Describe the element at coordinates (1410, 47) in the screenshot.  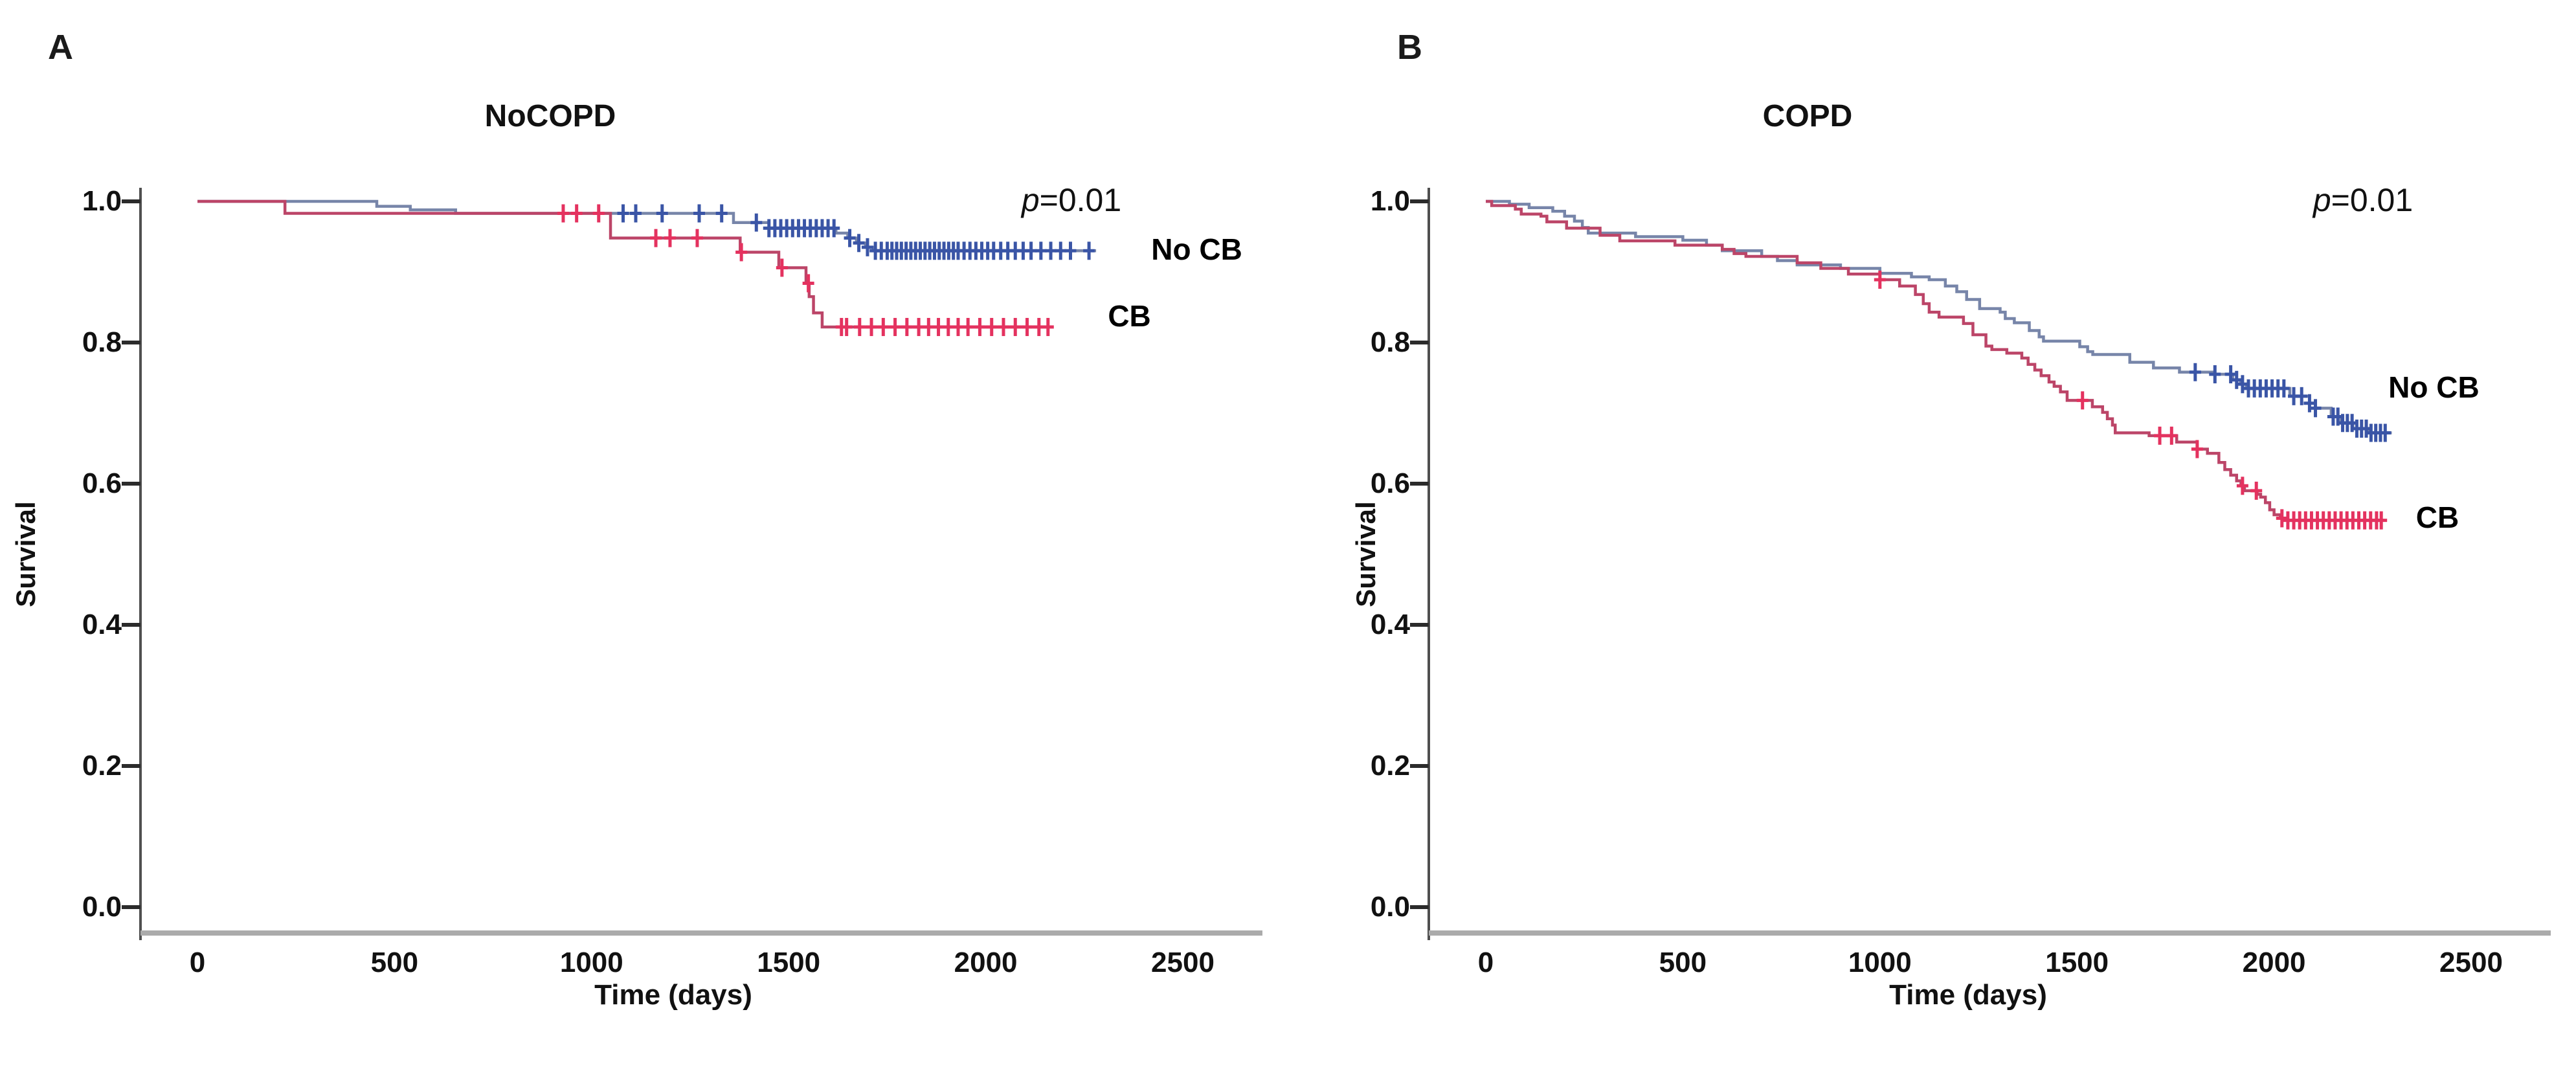
I see `panel-letter-b: B` at that location.